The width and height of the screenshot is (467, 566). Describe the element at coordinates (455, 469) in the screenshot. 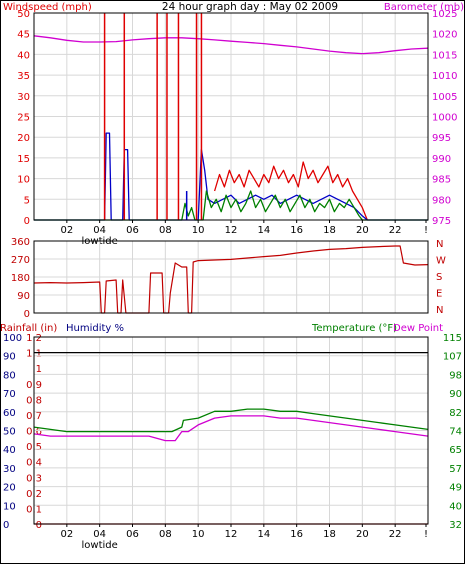

I see `temperature-tick-label: 57` at that location.